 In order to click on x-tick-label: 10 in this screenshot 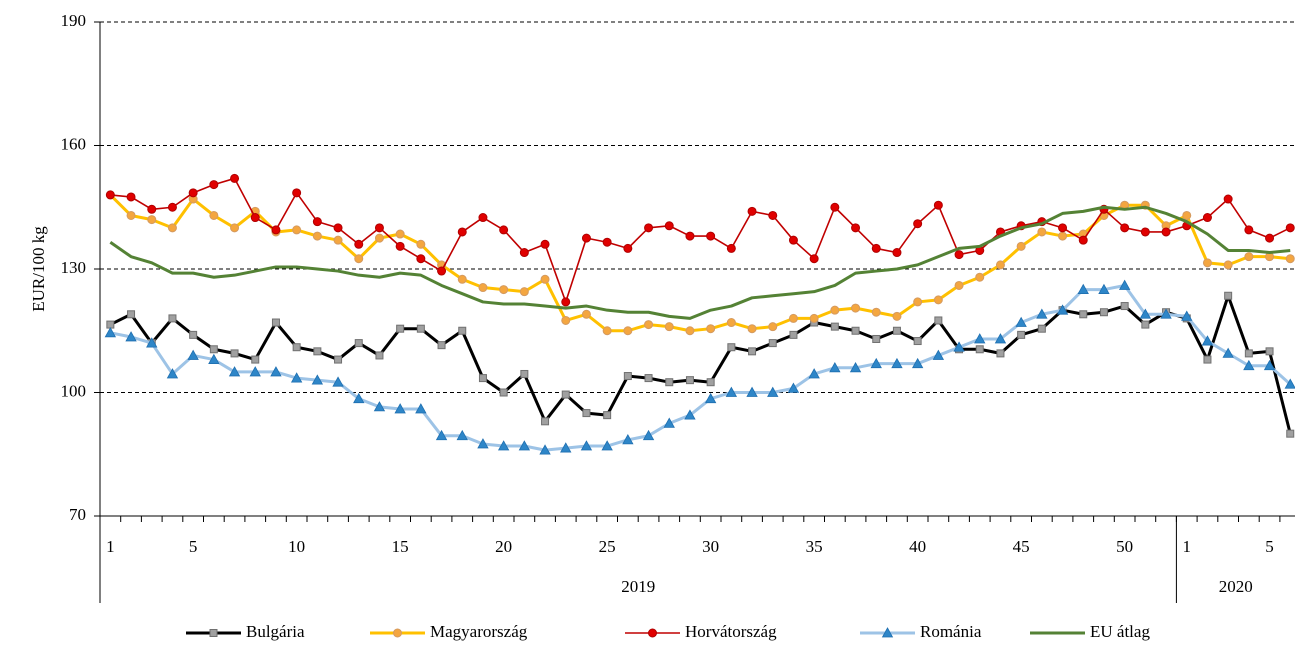, I will do `click(296, 546)`.